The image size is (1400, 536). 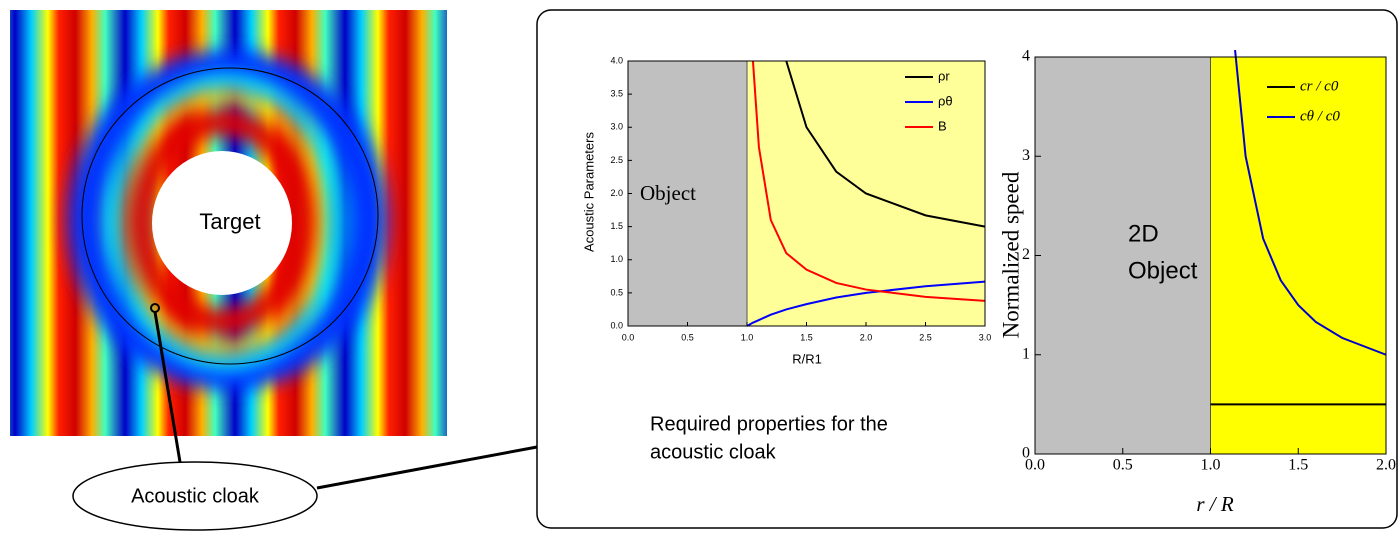 I want to click on legend-label: ρr, so click(x=944, y=75).